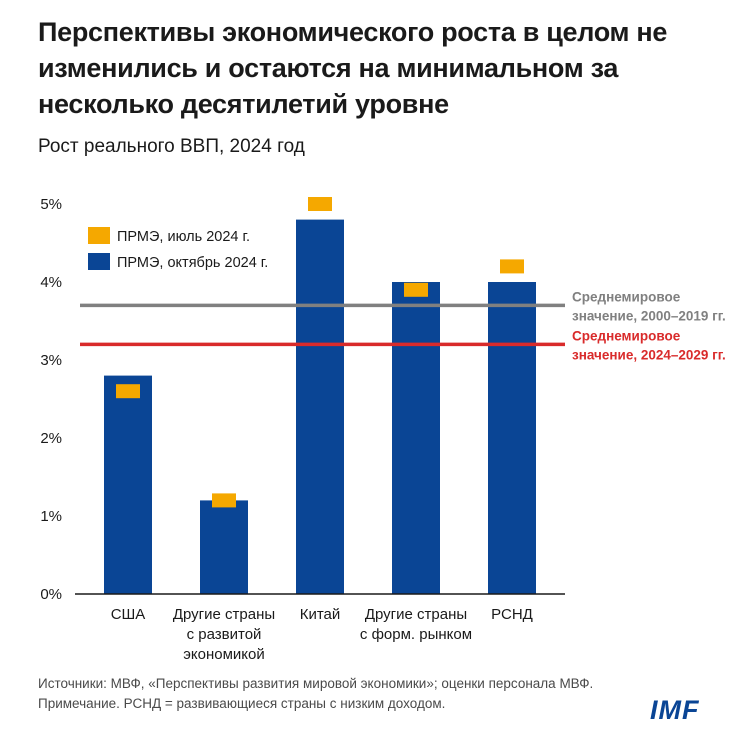 The width and height of the screenshot is (750, 750). Describe the element at coordinates (192, 263) in the screenshot. I see `legend-label: ПРМЭ, октябрь 2024 г.` at that location.